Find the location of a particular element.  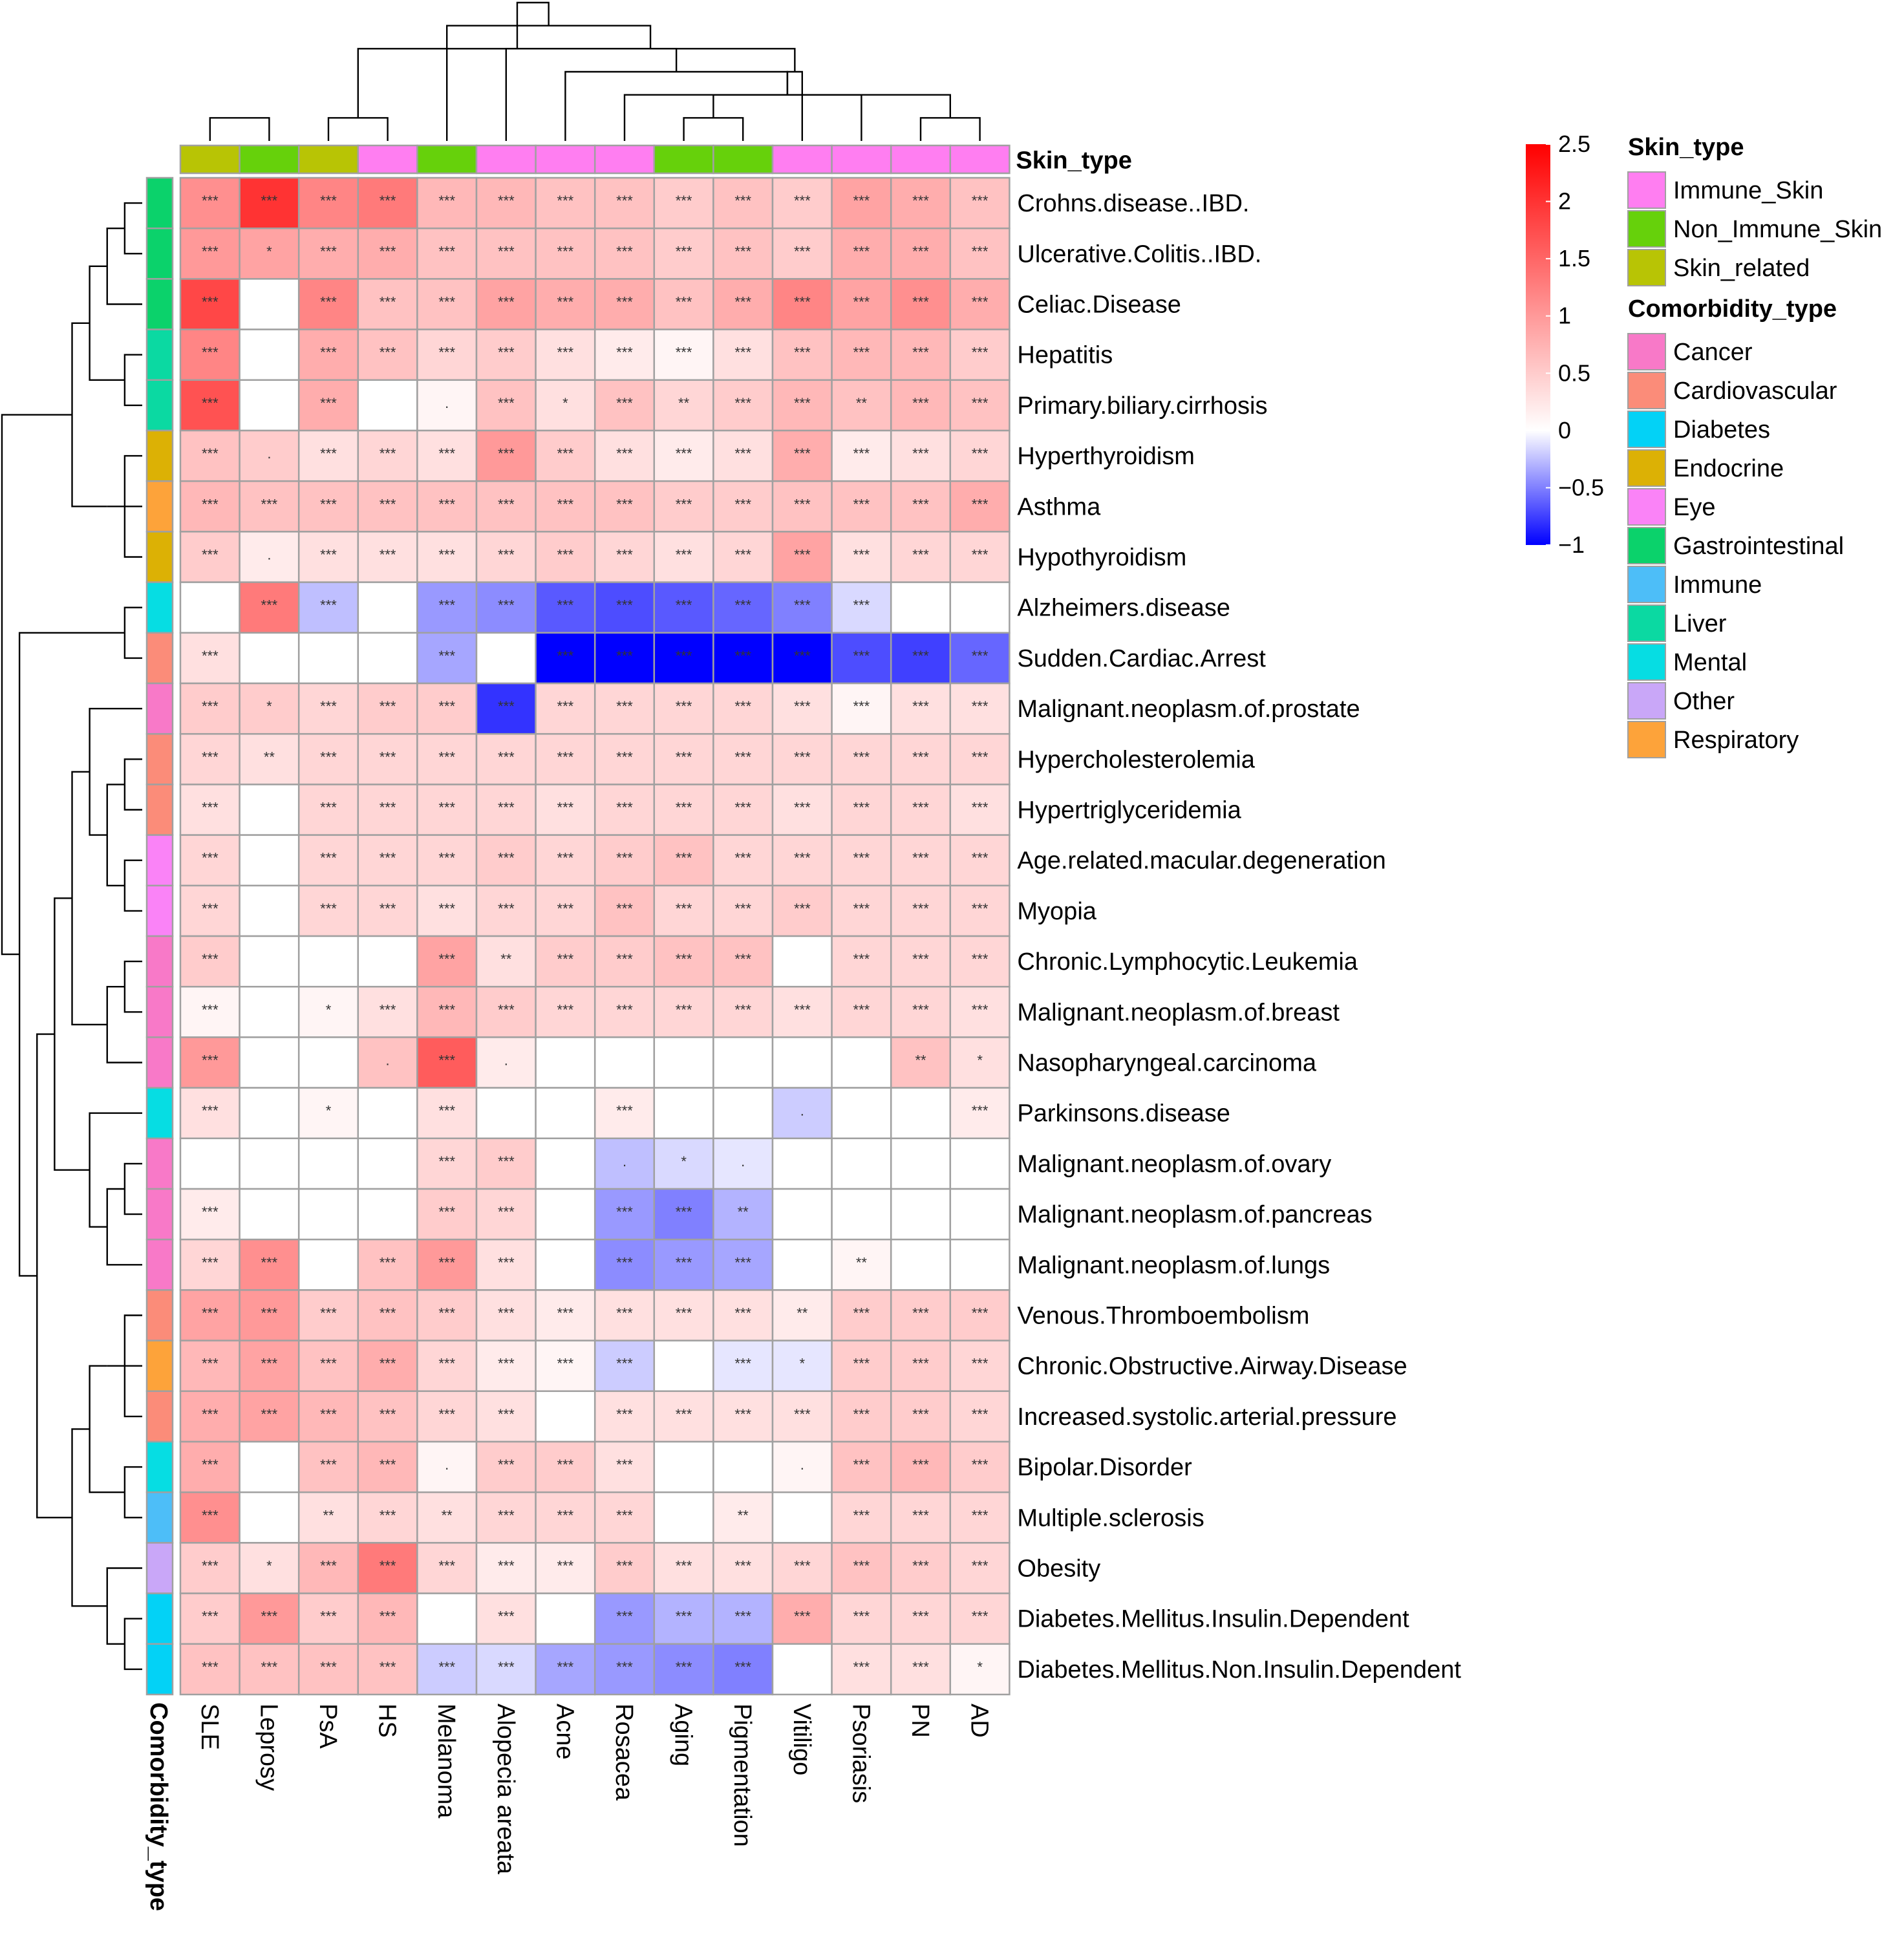

column-label: Melanoma is located at coordinates (446, 1761).